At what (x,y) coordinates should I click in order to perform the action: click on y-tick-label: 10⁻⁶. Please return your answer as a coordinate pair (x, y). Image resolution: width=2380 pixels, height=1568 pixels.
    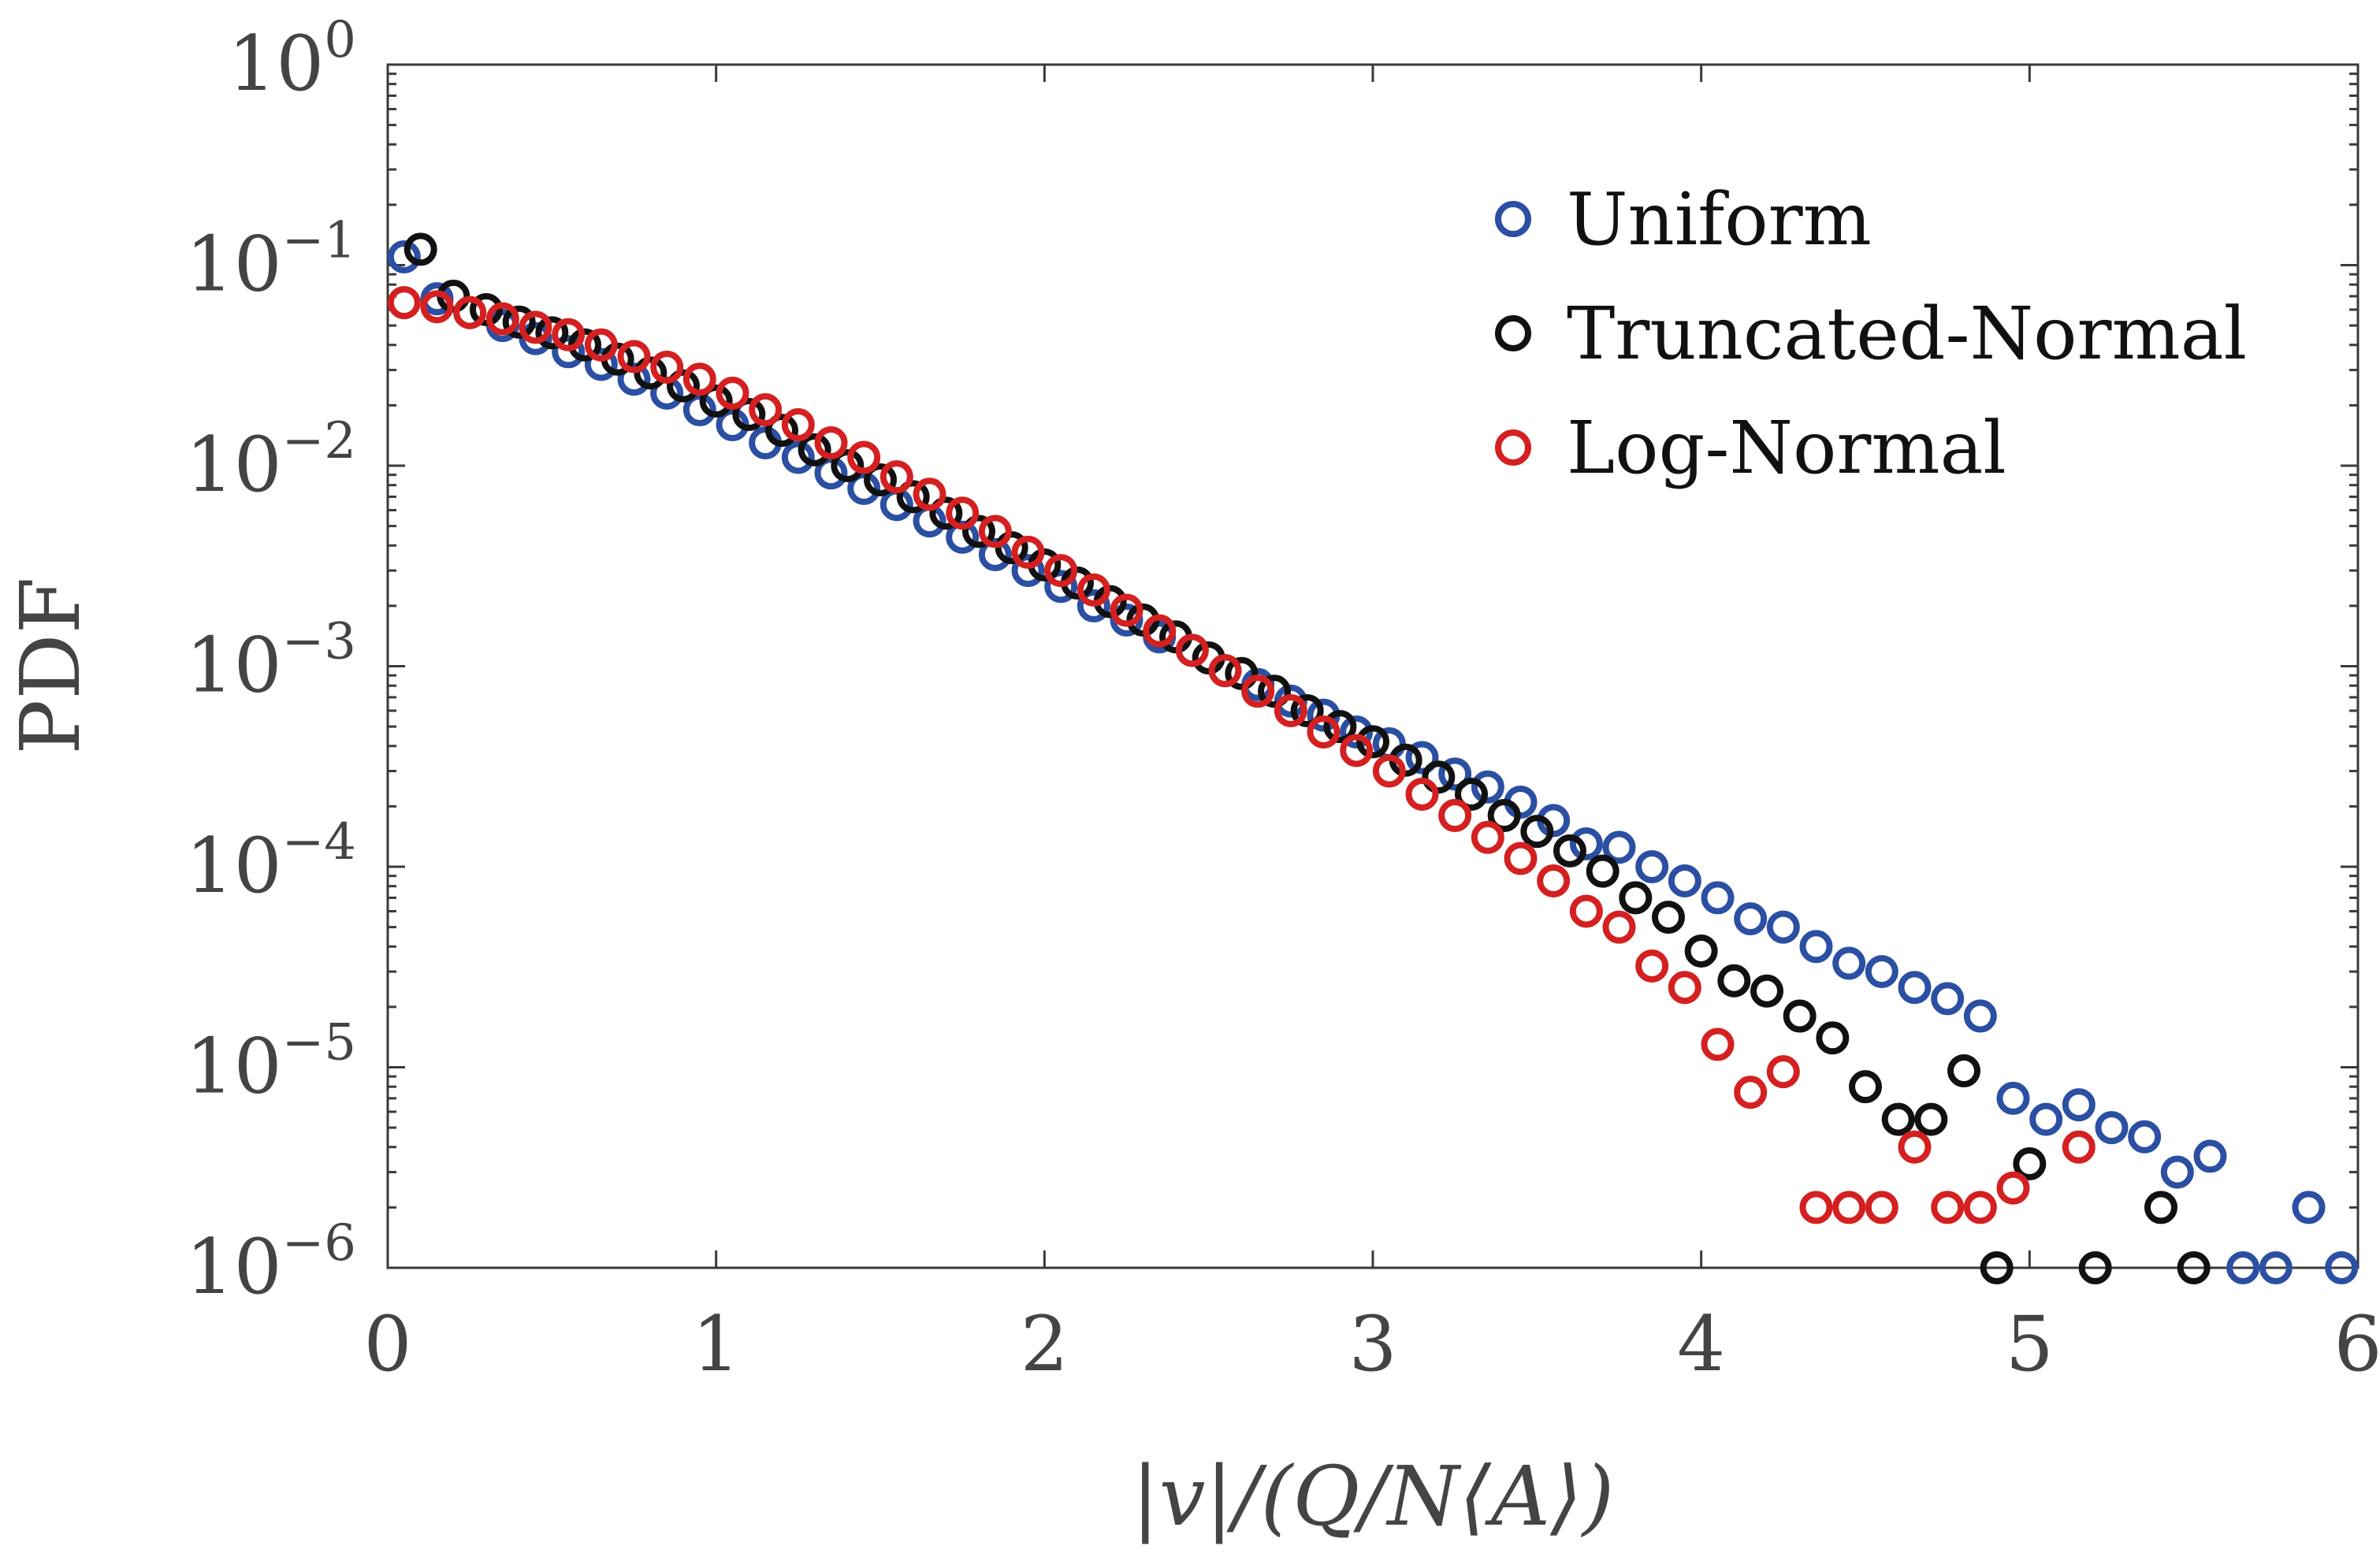
    Looking at the image, I should click on (271, 1262).